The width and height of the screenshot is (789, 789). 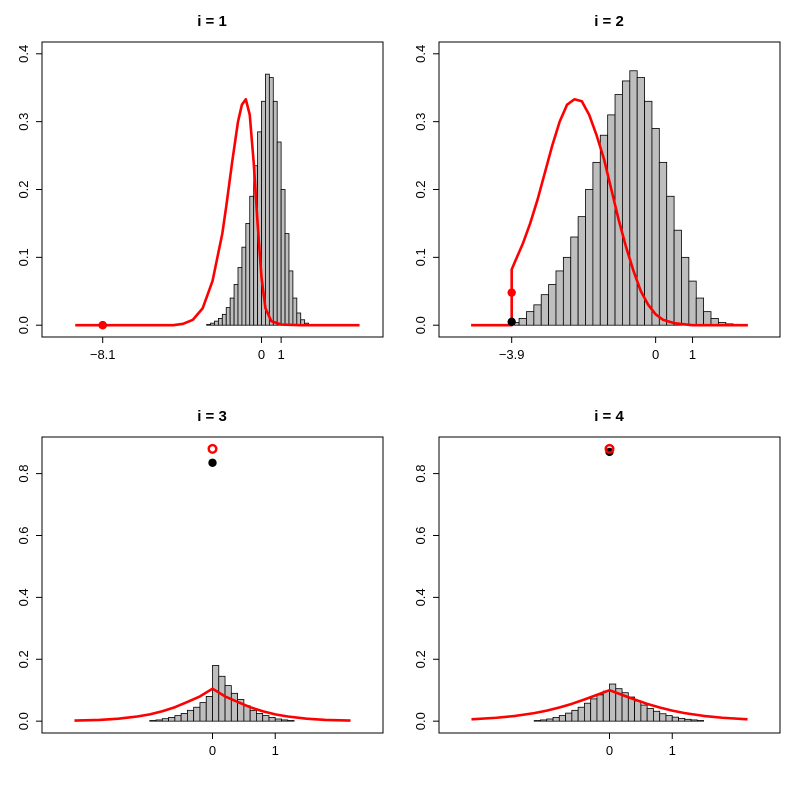 I want to click on x-tick-label: −8.1, so click(x=103, y=354).